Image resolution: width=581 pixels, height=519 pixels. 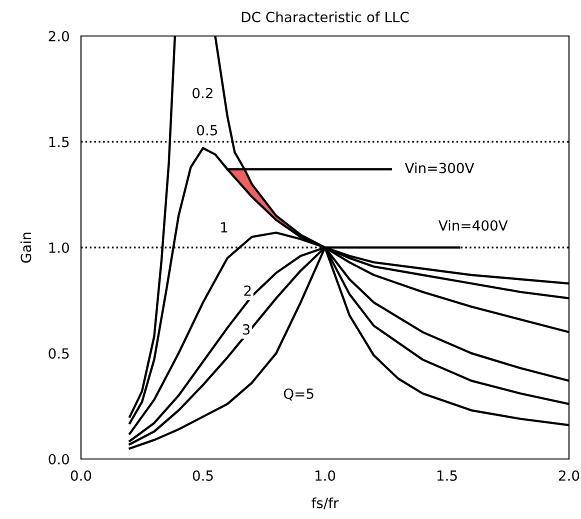 What do you see at coordinates (247, 291) in the screenshot?
I see `series-label: 2` at bounding box center [247, 291].